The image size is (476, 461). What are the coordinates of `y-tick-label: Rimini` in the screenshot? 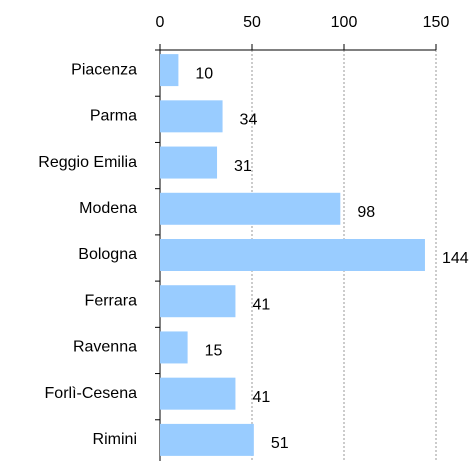 It's located at (115, 439).